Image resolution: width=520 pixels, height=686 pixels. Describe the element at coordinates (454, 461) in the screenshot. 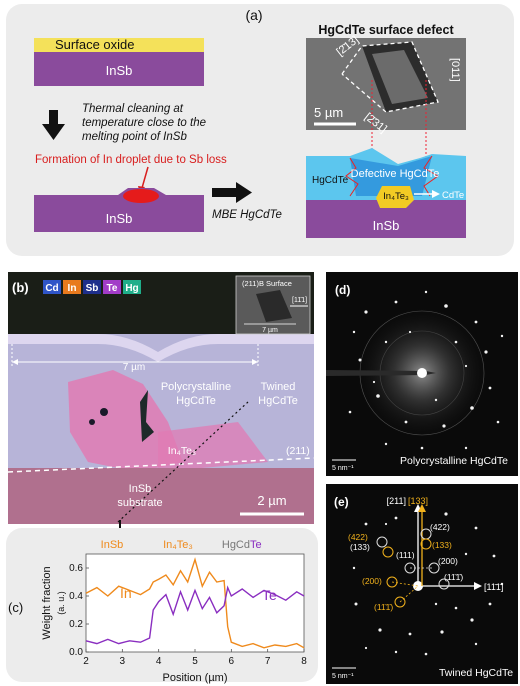

I see `d-caption: Polycrystalline HgCdTe` at that location.